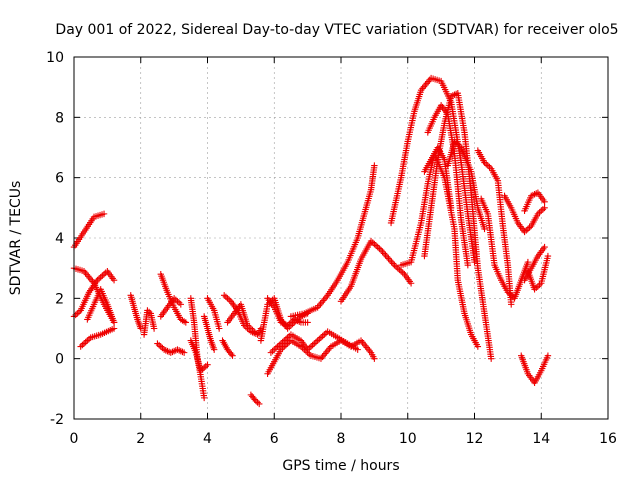 Image resolution: width=640 pixels, height=480 pixels. Describe the element at coordinates (74, 439) in the screenshot. I see `x-tick-label: 0` at that location.